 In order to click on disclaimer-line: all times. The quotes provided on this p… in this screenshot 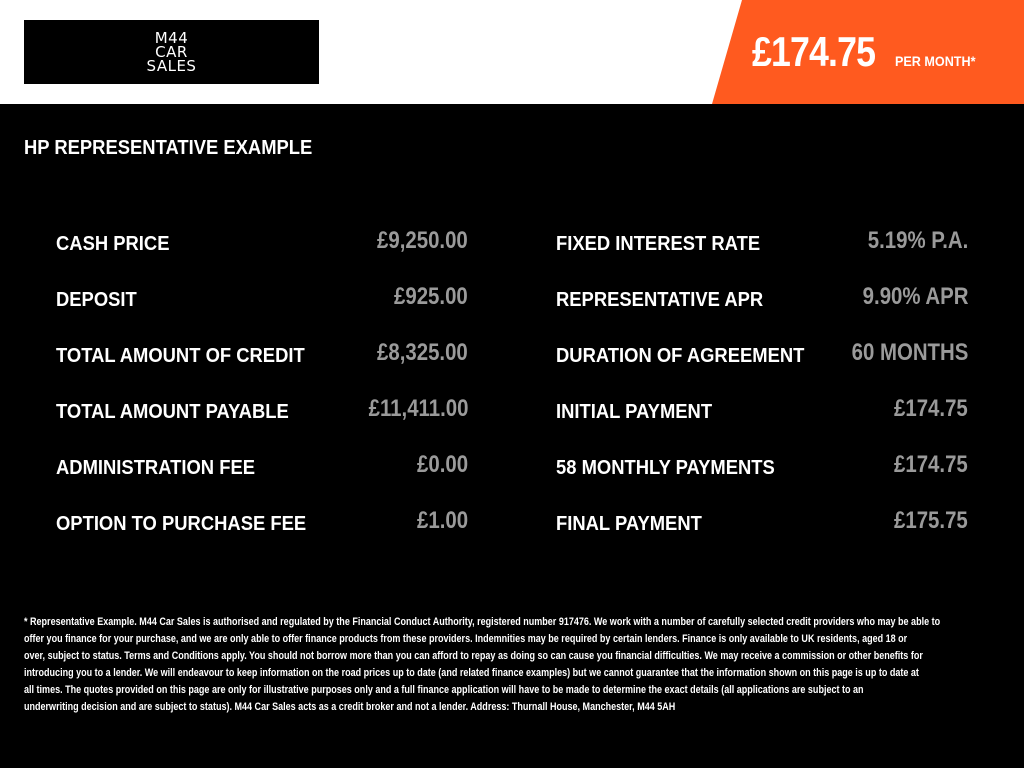, I will do `click(444, 690)`.